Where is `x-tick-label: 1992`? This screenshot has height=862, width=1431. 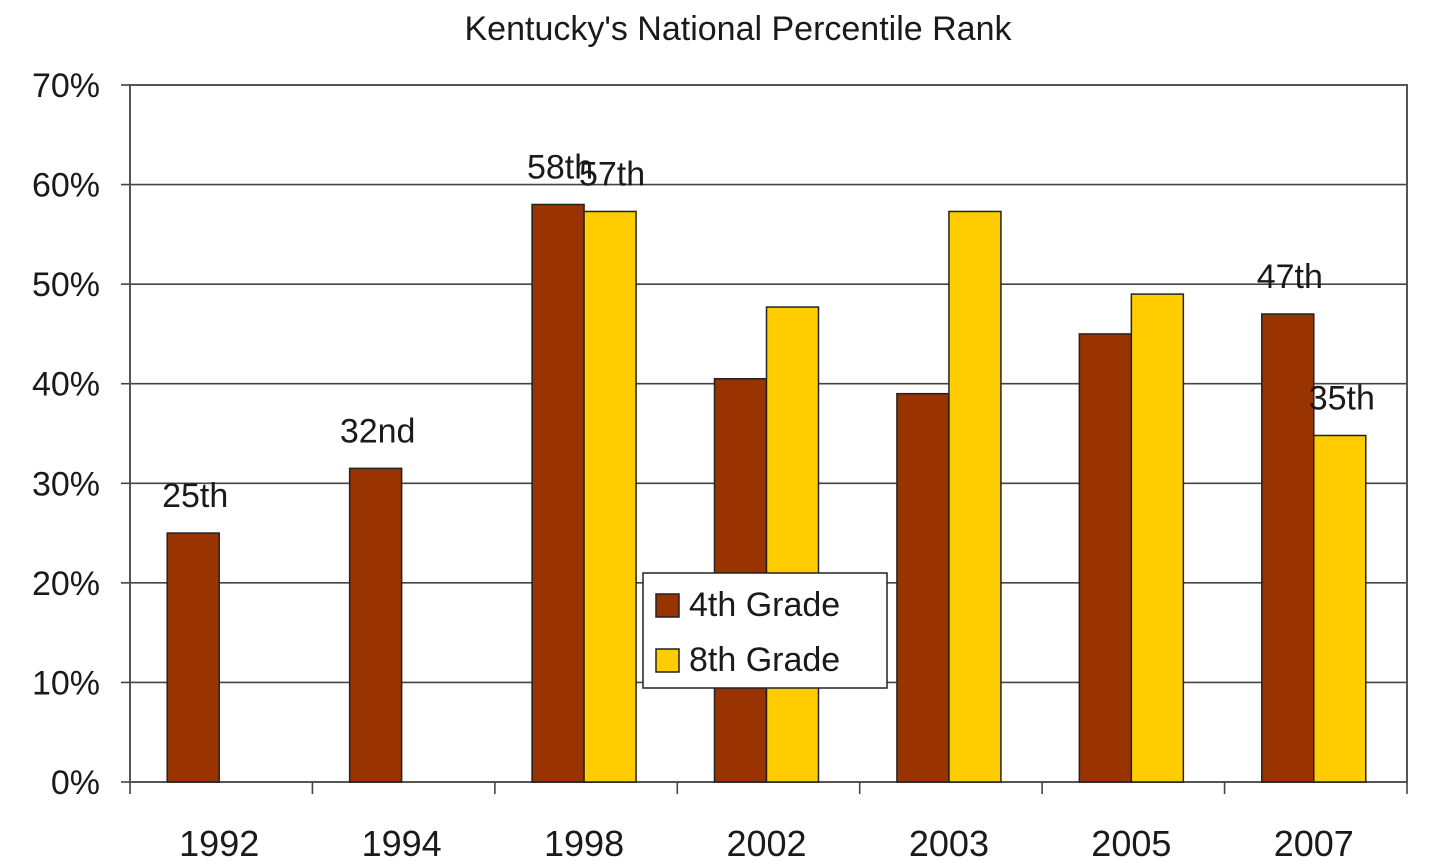 x-tick-label: 1992 is located at coordinates (219, 842).